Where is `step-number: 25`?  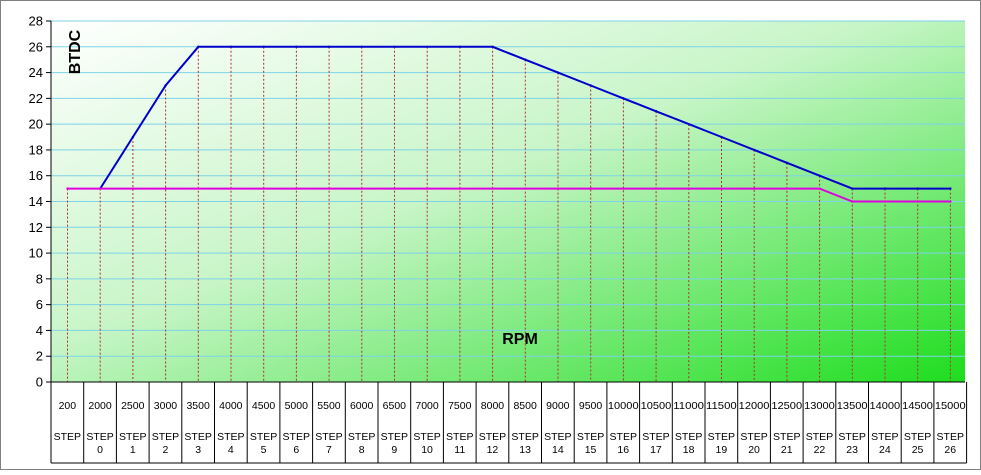
step-number: 25 is located at coordinates (918, 450).